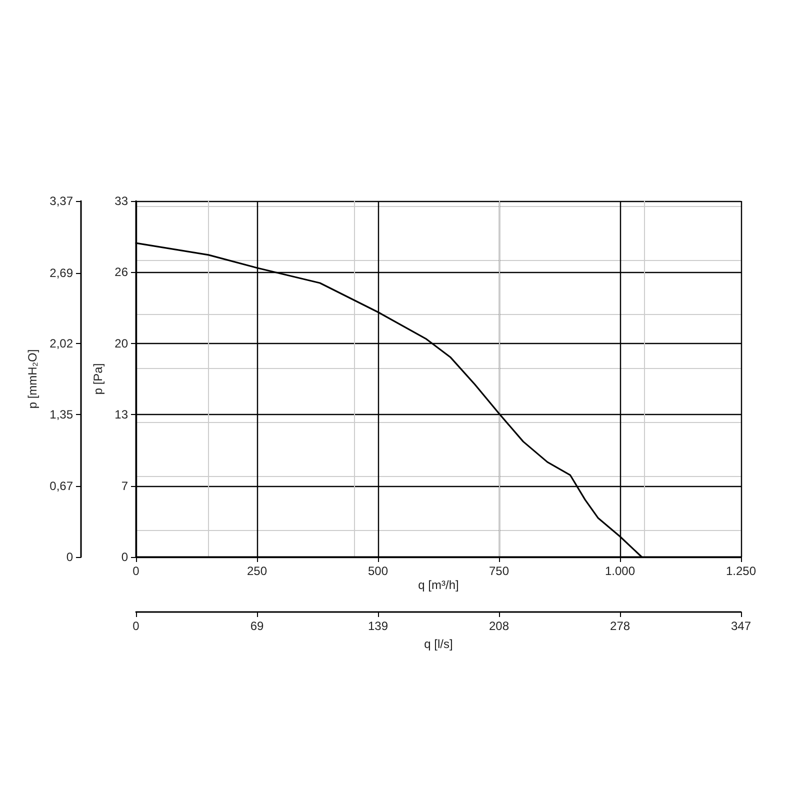 This screenshot has width=800, height=800. I want to click on y2-tick-label: 0,67, so click(62, 486).